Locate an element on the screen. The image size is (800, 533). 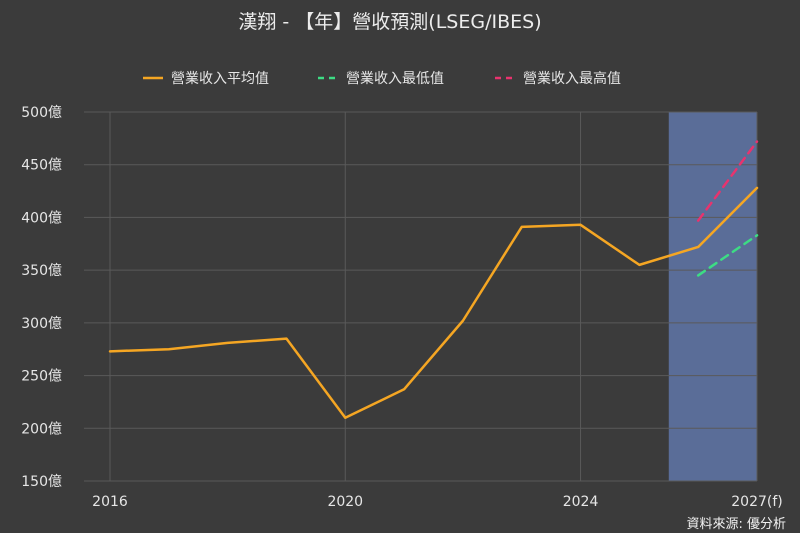
y-tick-label: 300億 is located at coordinates (41, 324).